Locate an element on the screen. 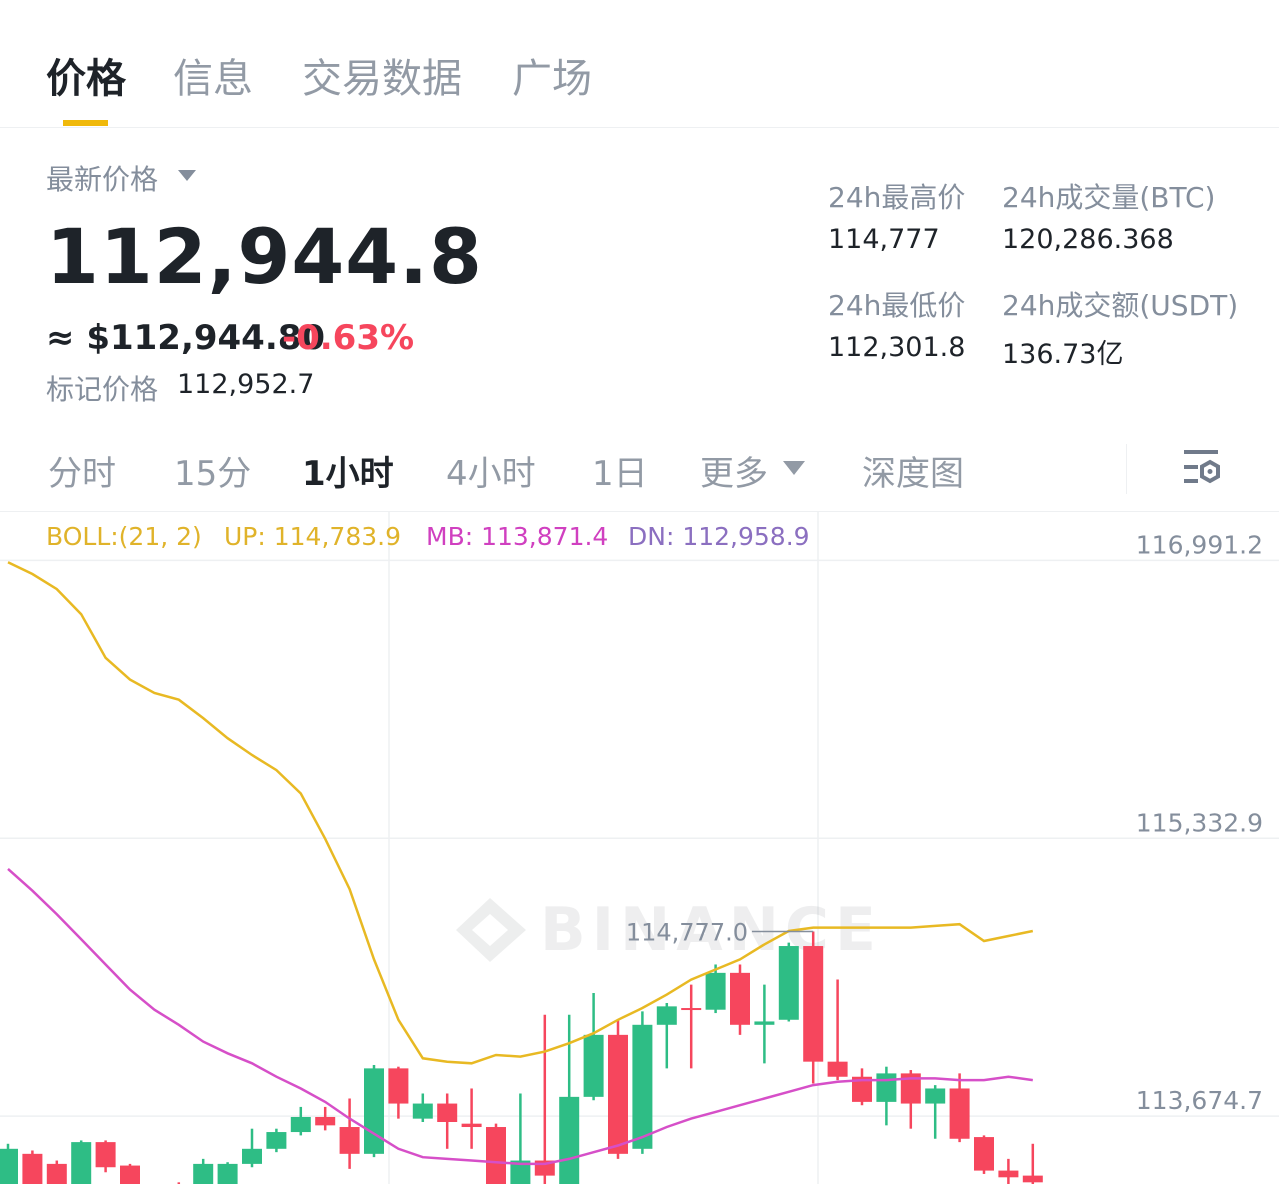 This screenshot has width=1279, height=1184. timeframe: 分时 is located at coordinates (82, 474).